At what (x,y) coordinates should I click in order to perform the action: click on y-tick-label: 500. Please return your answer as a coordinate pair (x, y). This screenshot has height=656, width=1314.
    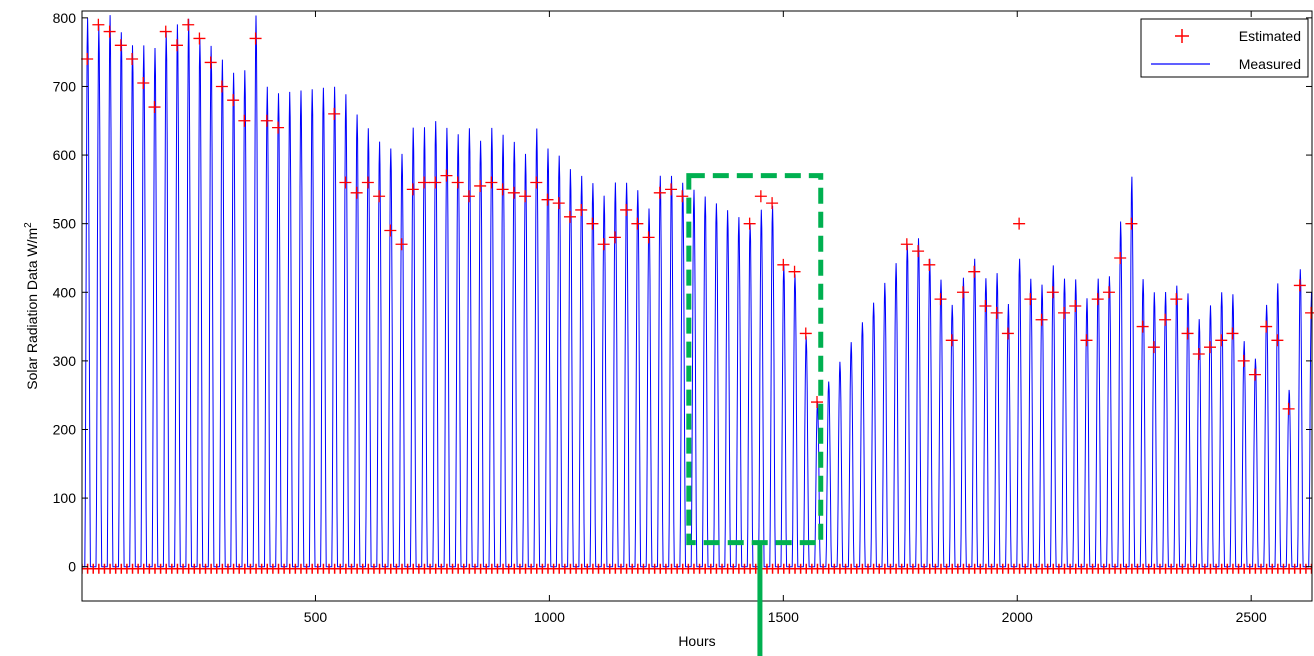
    Looking at the image, I should click on (65, 224).